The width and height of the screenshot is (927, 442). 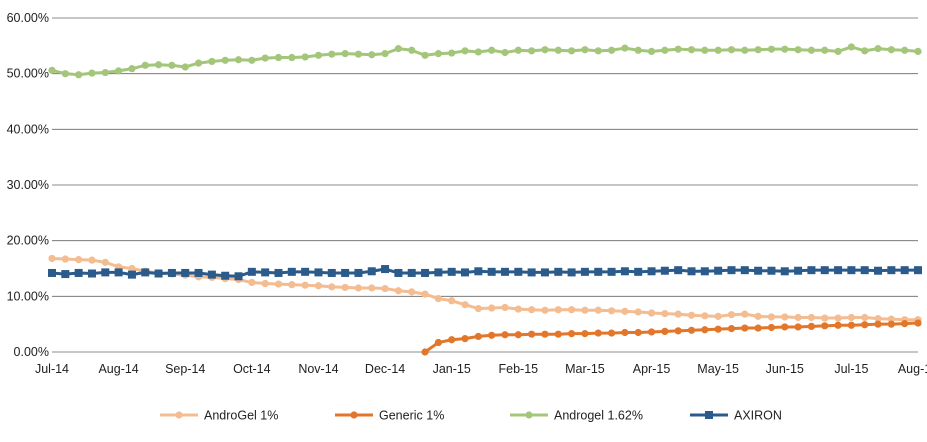 I want to click on y-tick-label: 40.00%, so click(x=28, y=129).